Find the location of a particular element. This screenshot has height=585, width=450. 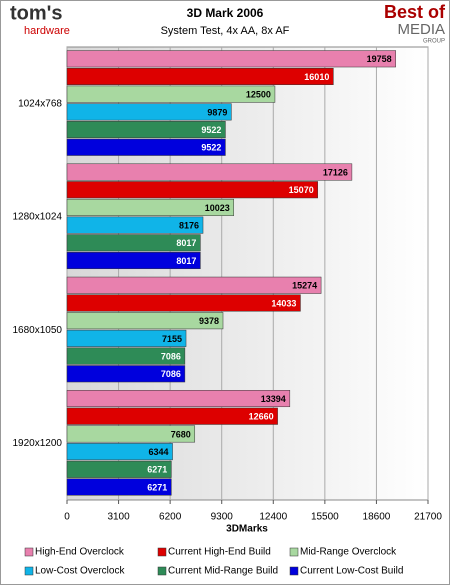

legend-label: High-End Overclock is located at coordinates (80, 552).